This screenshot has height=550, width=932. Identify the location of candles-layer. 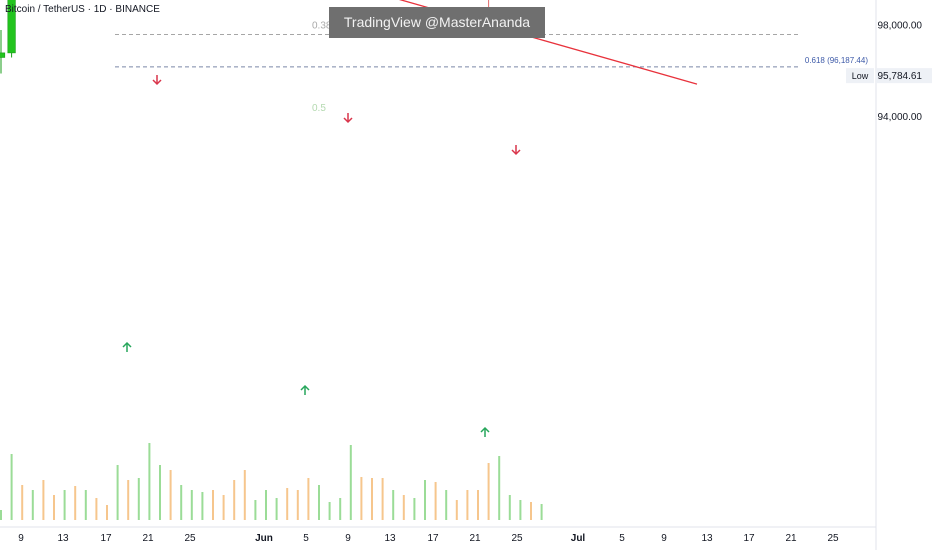
(245, 37).